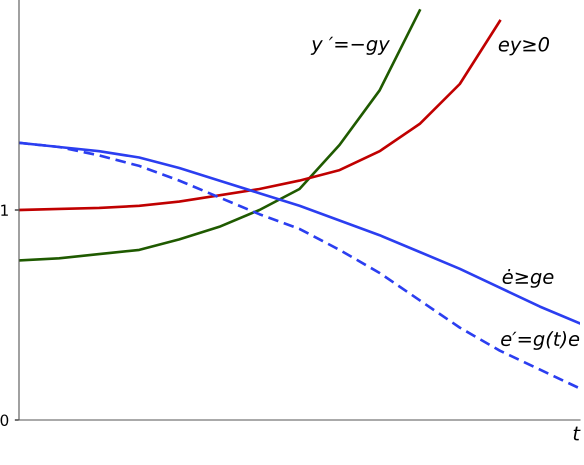 The image size is (584, 465). I want to click on y-tick-label: 1, so click(4, 210).